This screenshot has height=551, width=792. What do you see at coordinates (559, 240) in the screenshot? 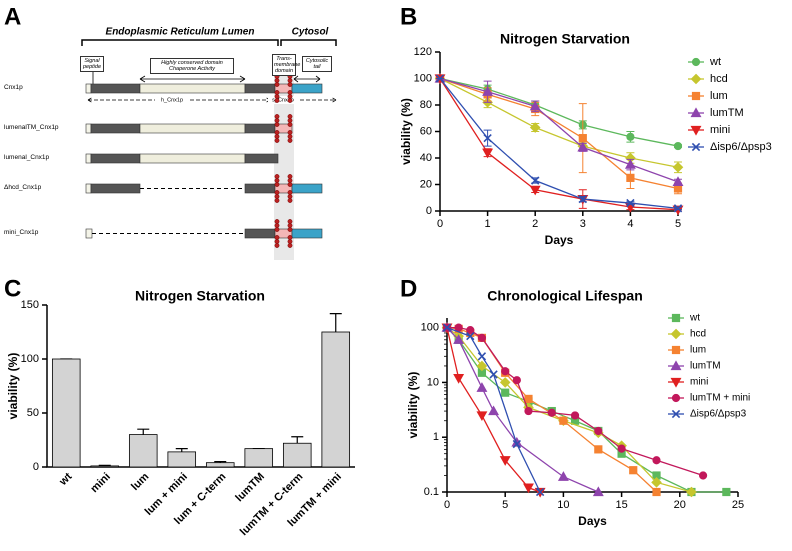
I see `x-axis-label: Days` at bounding box center [559, 240].